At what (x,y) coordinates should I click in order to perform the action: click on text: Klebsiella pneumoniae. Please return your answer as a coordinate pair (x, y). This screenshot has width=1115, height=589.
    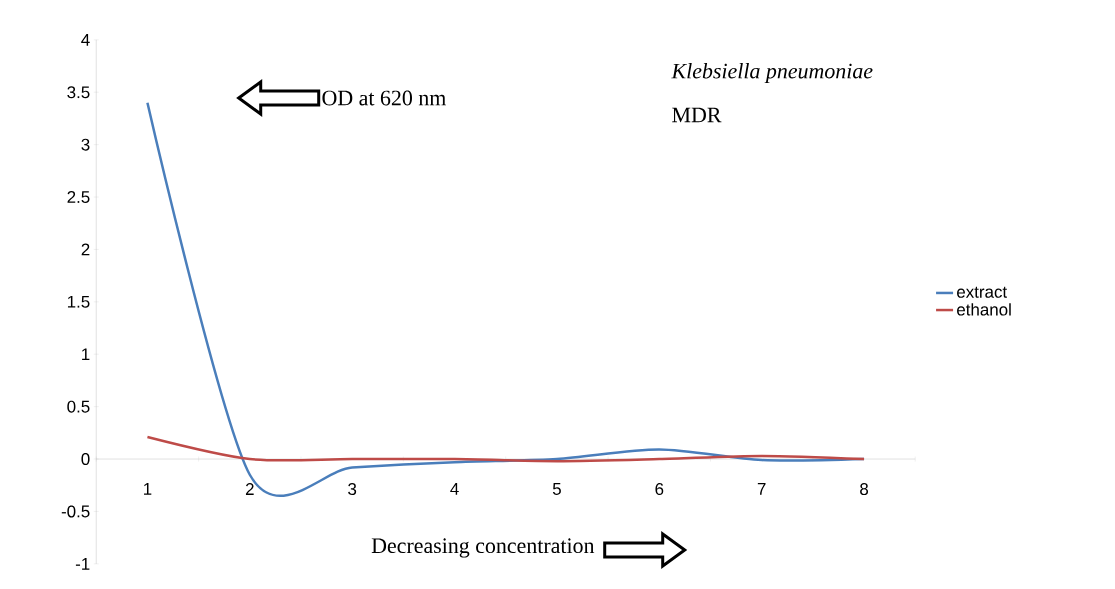
    Looking at the image, I should click on (772, 73).